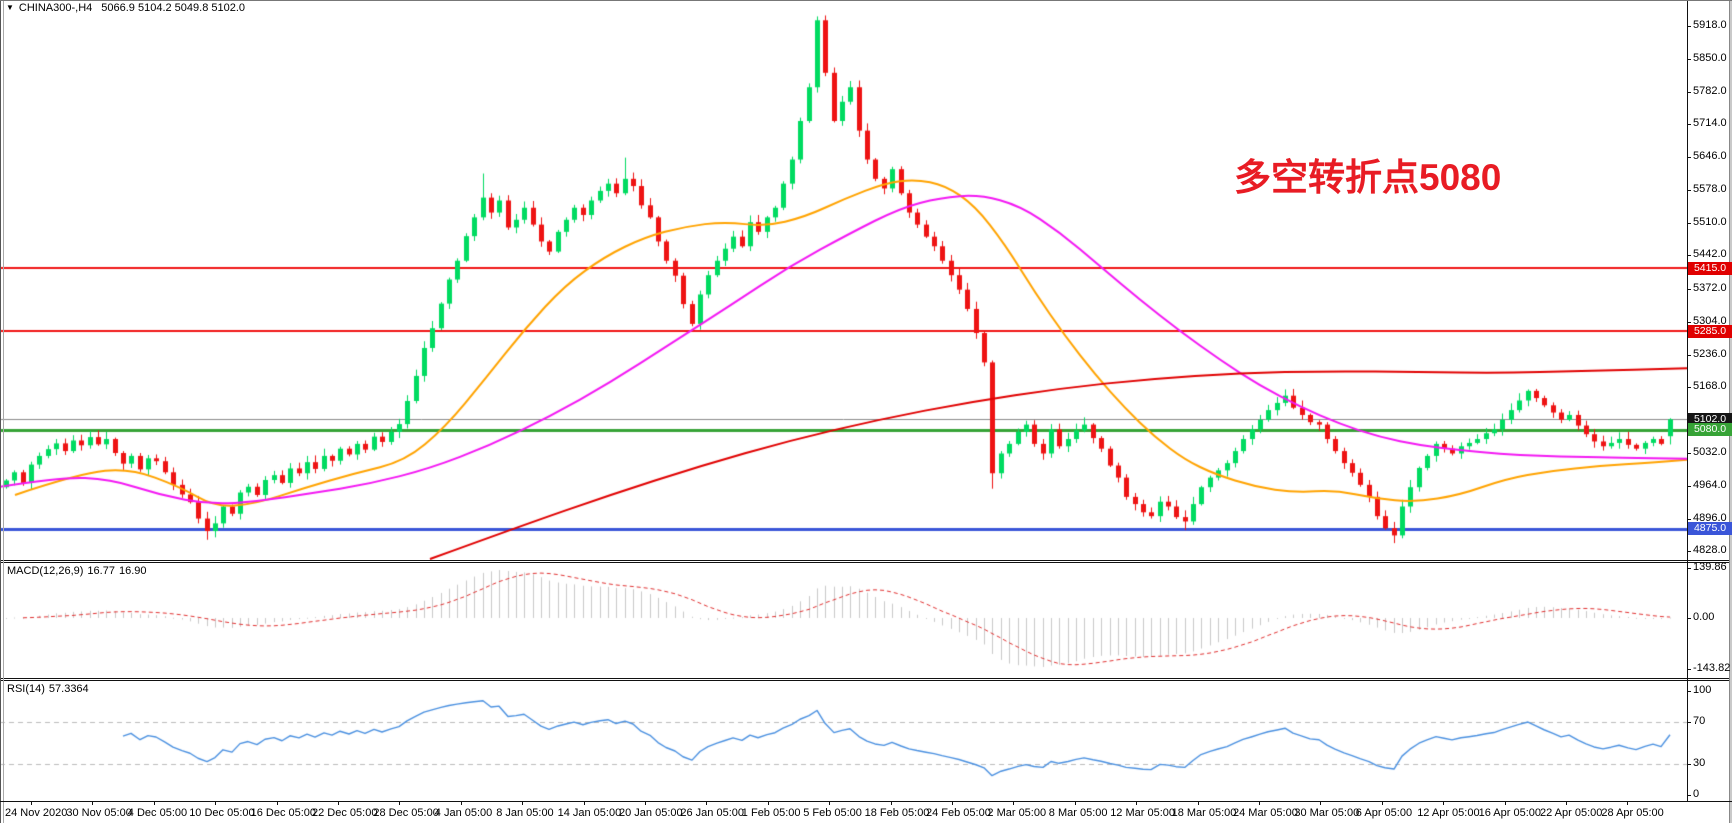  I want to click on date-label: 26 Jan 05:00, so click(712, 813).